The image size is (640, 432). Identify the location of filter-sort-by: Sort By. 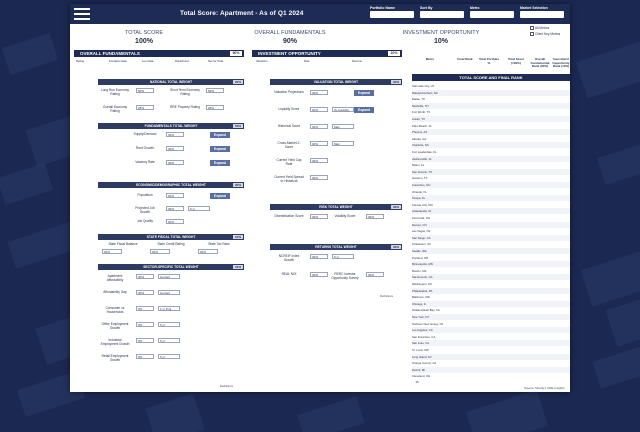
(442, 14).